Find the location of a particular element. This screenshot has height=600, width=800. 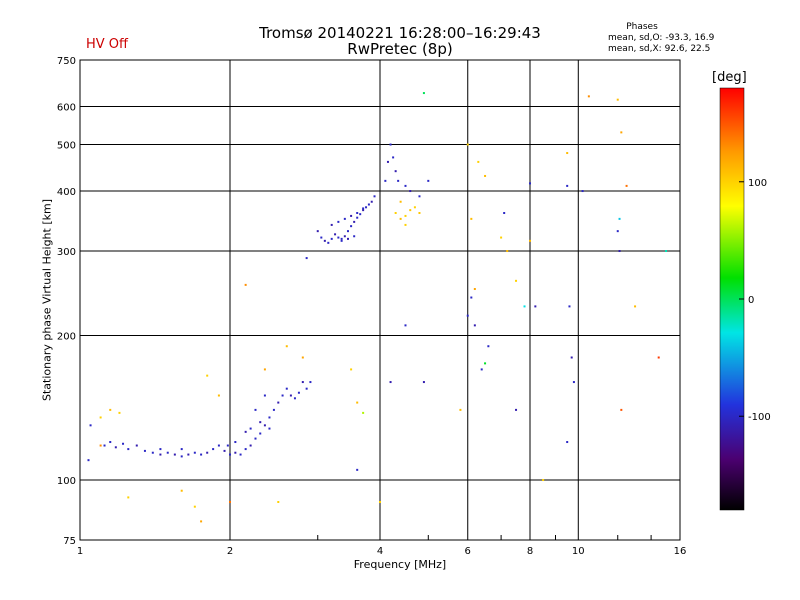

phases-o-stats: mean, sd,O: -93.3, 16.9 is located at coordinates (661, 38).